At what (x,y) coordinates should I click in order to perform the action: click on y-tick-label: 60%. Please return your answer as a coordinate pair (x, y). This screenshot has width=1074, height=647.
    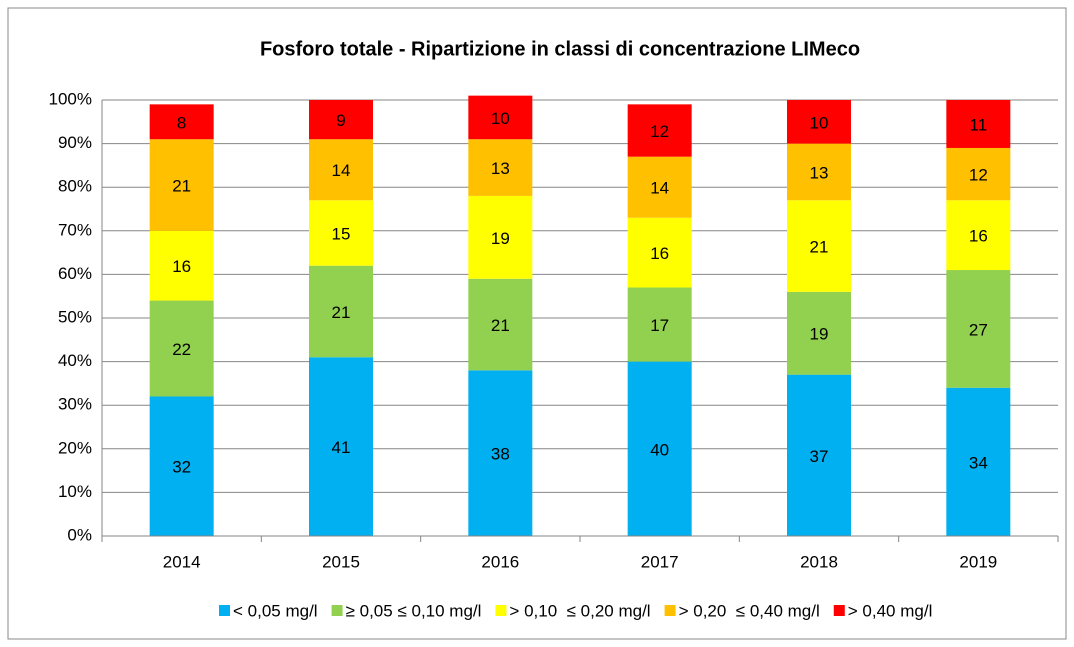
    Looking at the image, I should click on (75, 273).